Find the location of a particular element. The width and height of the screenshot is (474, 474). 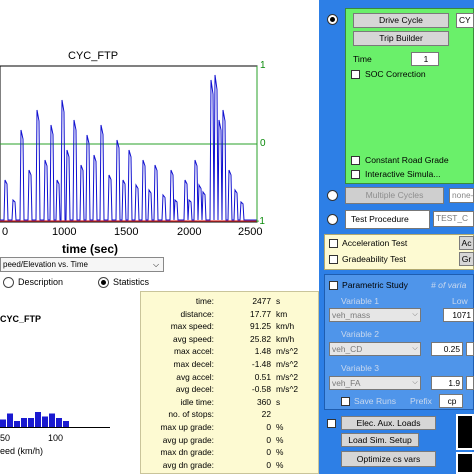

stat-row: avg speed: 25.82 km/h is located at coordinates (230, 339).